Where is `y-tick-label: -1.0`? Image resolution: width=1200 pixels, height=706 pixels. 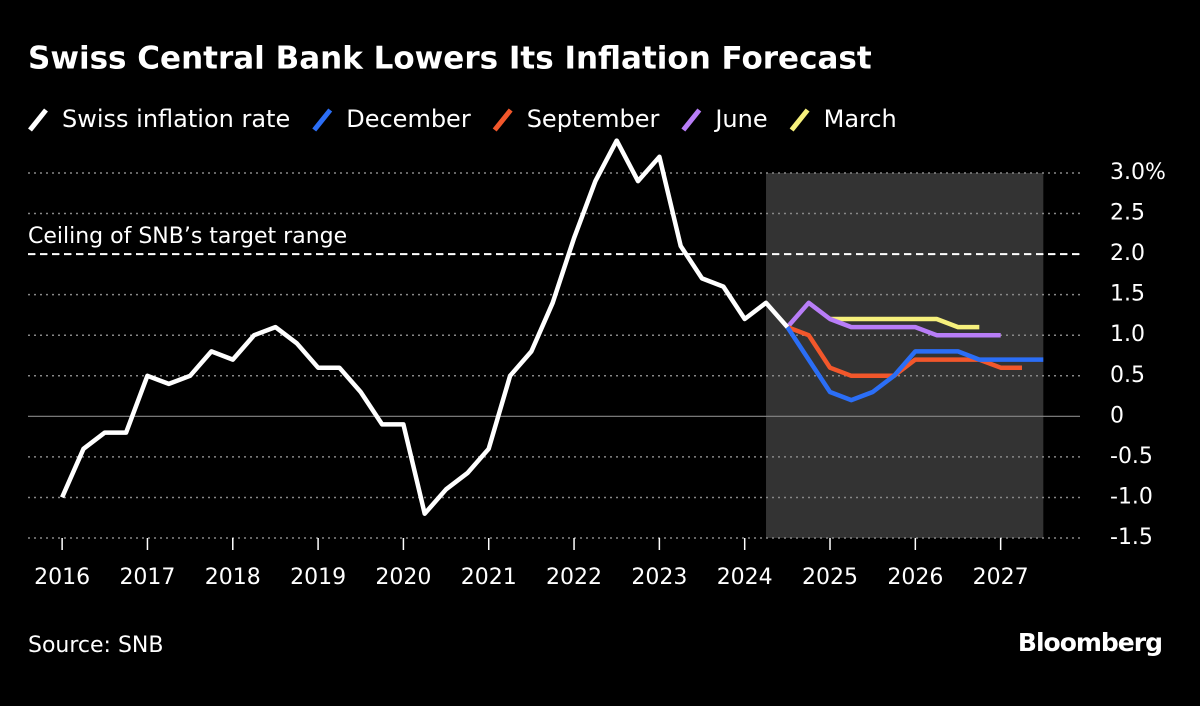
y-tick-label: -1.0 is located at coordinates (1131, 496).